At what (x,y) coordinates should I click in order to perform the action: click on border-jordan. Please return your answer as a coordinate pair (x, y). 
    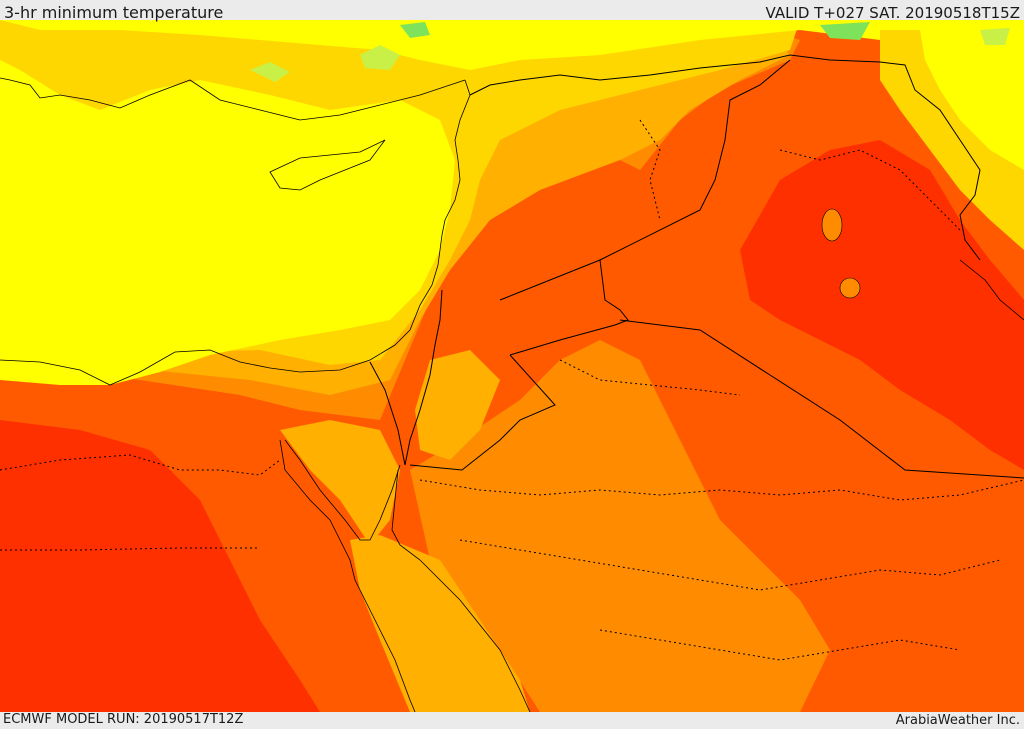
    Looking at the image, I should click on (569, 307).